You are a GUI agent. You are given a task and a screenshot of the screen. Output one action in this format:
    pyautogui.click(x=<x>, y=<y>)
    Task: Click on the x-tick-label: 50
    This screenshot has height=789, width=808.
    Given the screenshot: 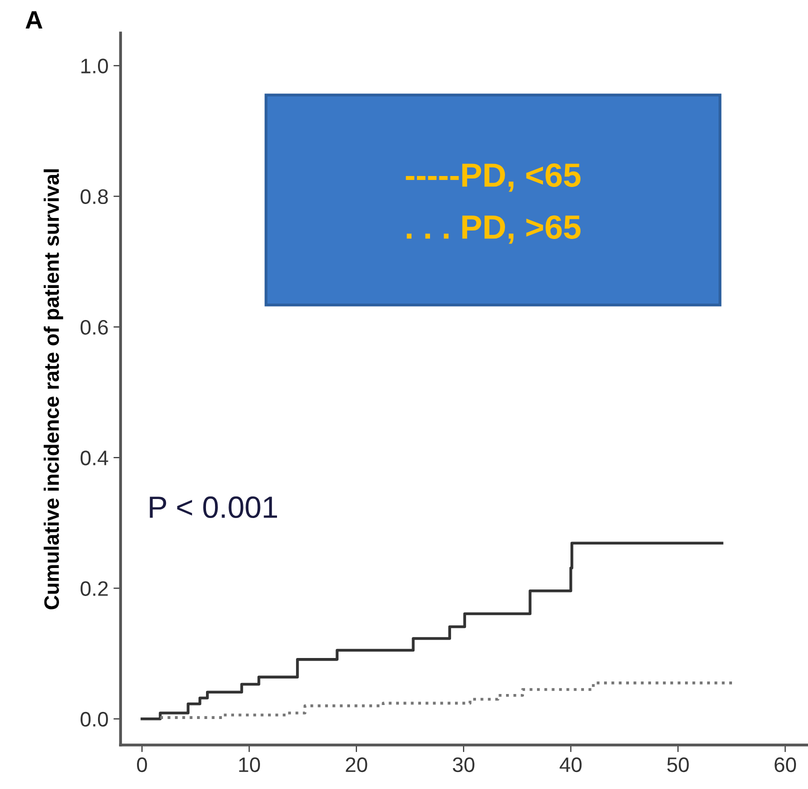 What is the action you would take?
    pyautogui.click(x=678, y=764)
    